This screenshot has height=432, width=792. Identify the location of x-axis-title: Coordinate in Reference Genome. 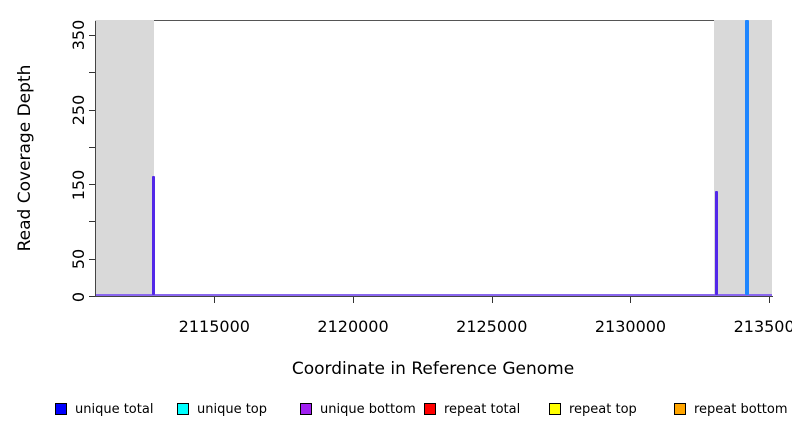
(433, 369).